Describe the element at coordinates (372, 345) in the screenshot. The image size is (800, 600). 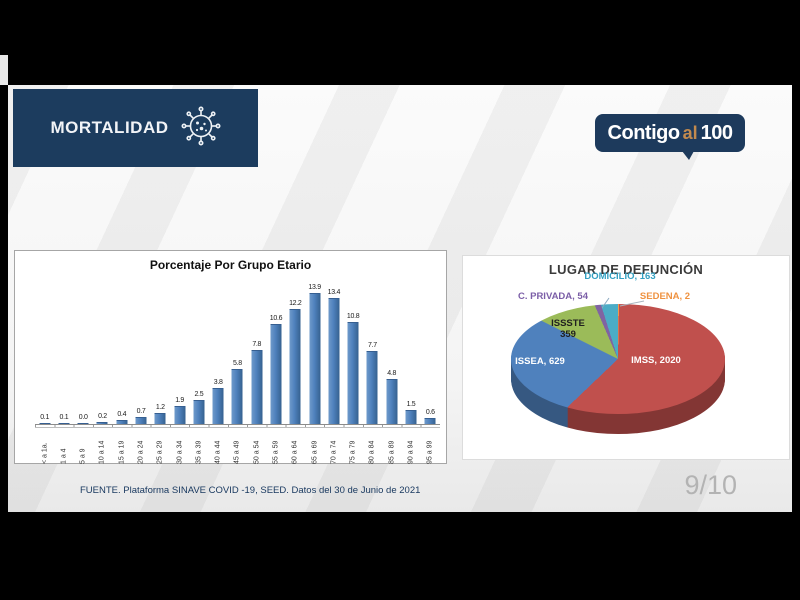
I see `bar-value-label: 7.7` at that location.